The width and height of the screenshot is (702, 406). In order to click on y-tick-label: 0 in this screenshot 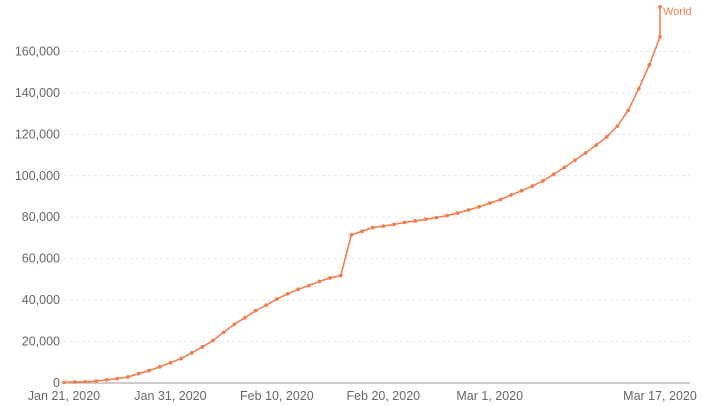, I will do `click(56, 383)`.